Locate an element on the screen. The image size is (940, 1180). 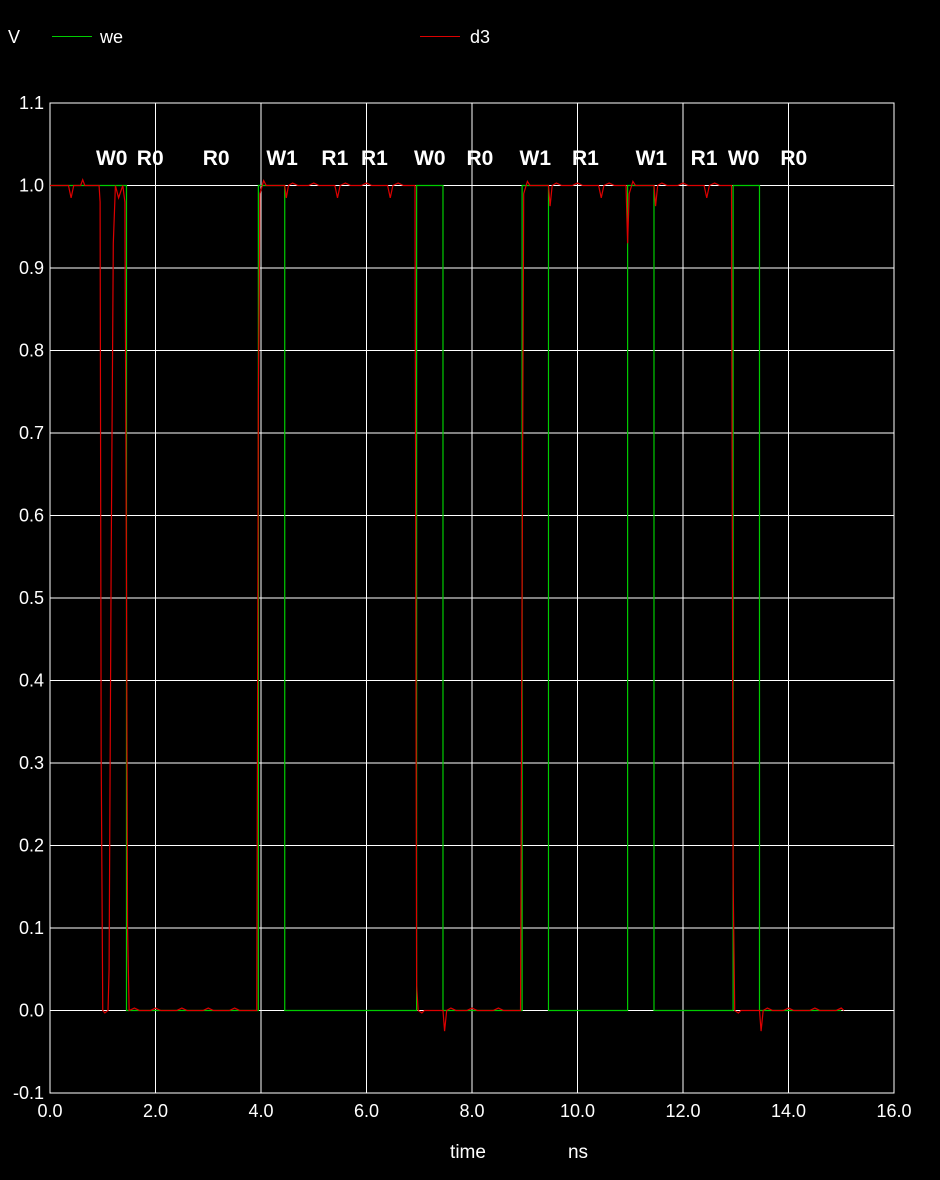
y-tick-label: 0.0 is located at coordinates (31, 1011).